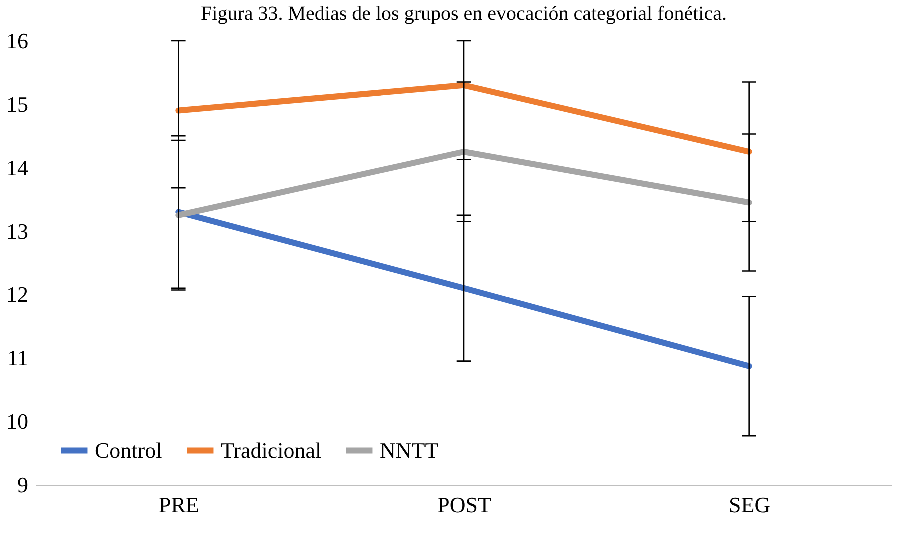  Describe the element at coordinates (410, 450) in the screenshot. I see `legend-label: NNTT` at that location.